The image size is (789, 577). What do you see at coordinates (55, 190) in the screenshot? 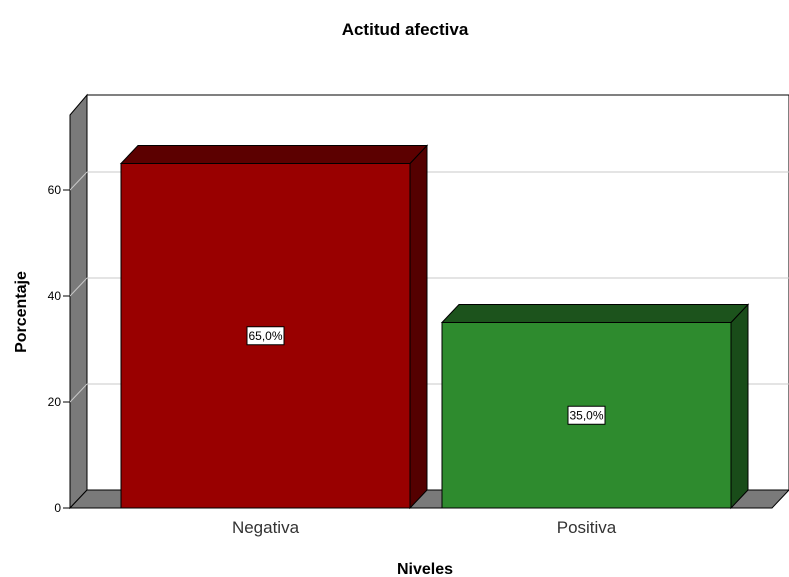
I see `y-tick-label: 60` at bounding box center [55, 190].